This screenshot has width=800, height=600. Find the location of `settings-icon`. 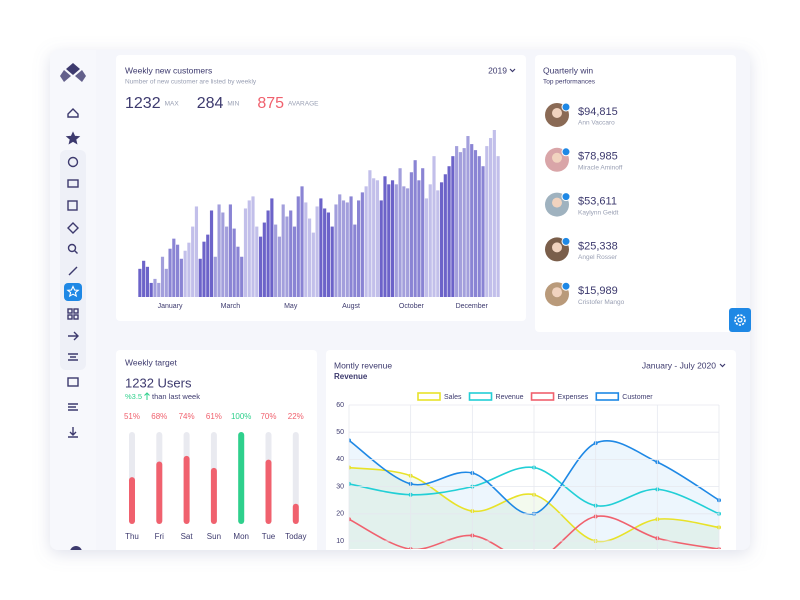

settings-icon is located at coordinates (740, 320).